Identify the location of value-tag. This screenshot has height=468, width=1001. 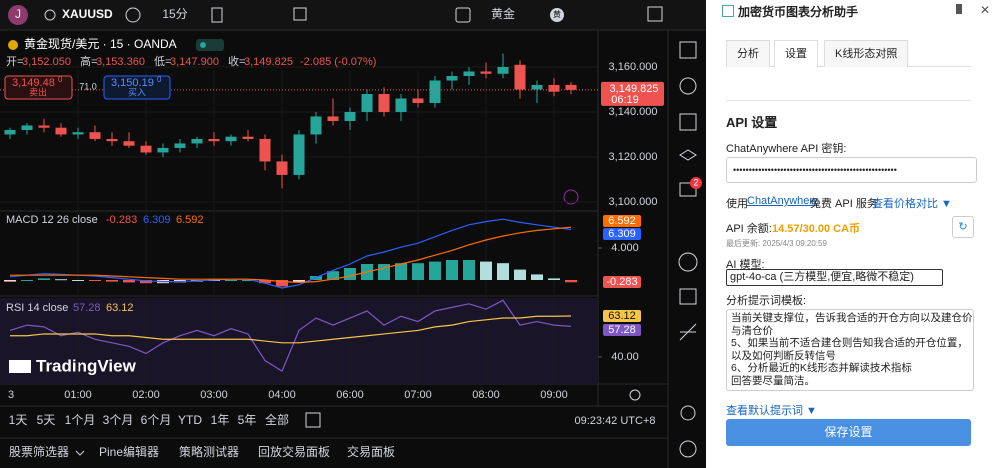
(622, 282).